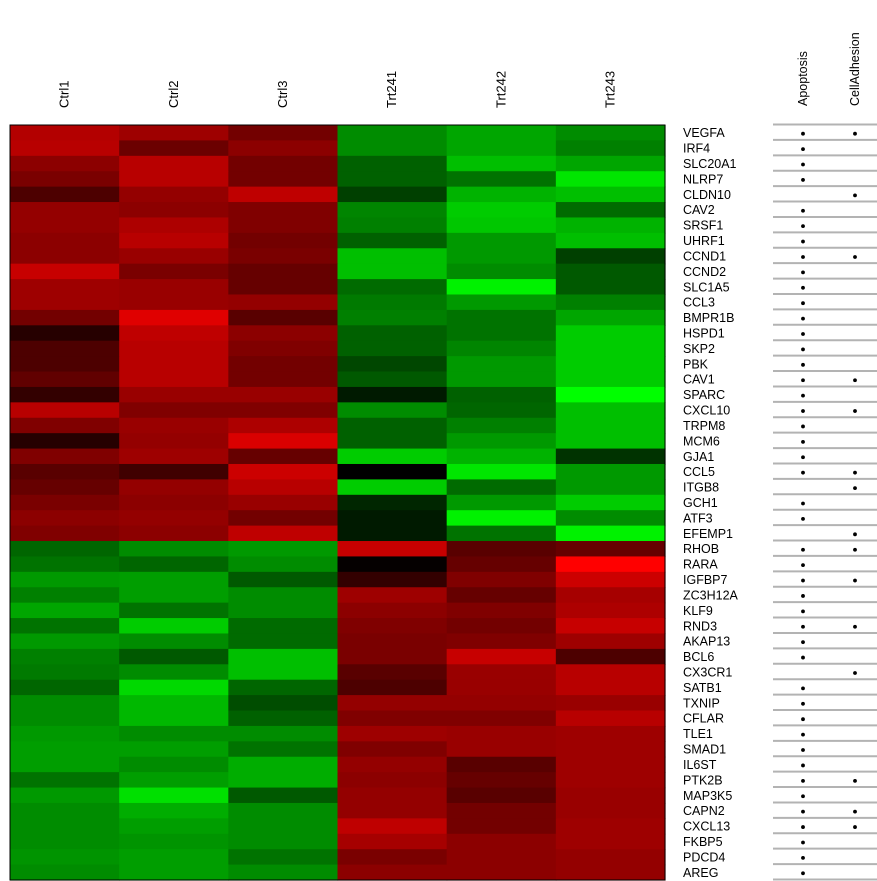  Describe the element at coordinates (173, 94) in the screenshot. I see `column-label: Ctrl2` at that location.